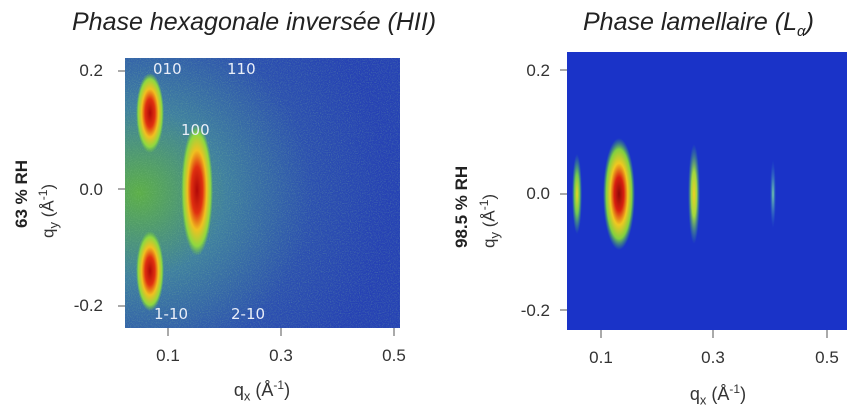 This screenshot has width=857, height=410. Describe the element at coordinates (538, 193) in the screenshot. I see `right-y-tick-0.0: 0.0` at that location.